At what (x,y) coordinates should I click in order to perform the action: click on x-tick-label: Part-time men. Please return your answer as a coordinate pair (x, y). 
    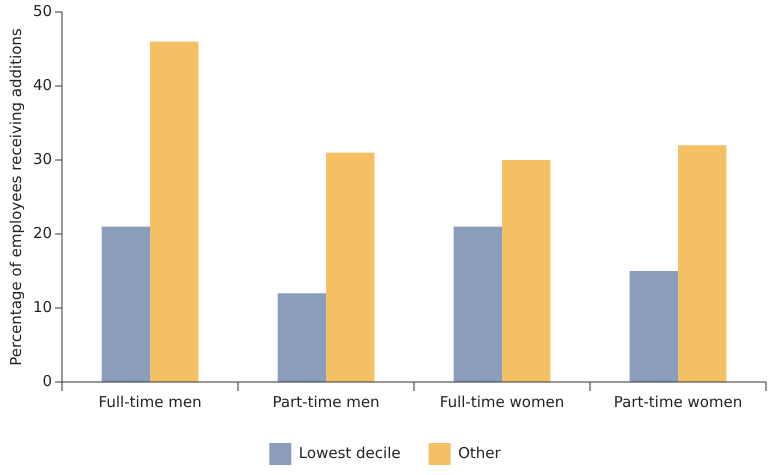
    Looking at the image, I should click on (326, 401).